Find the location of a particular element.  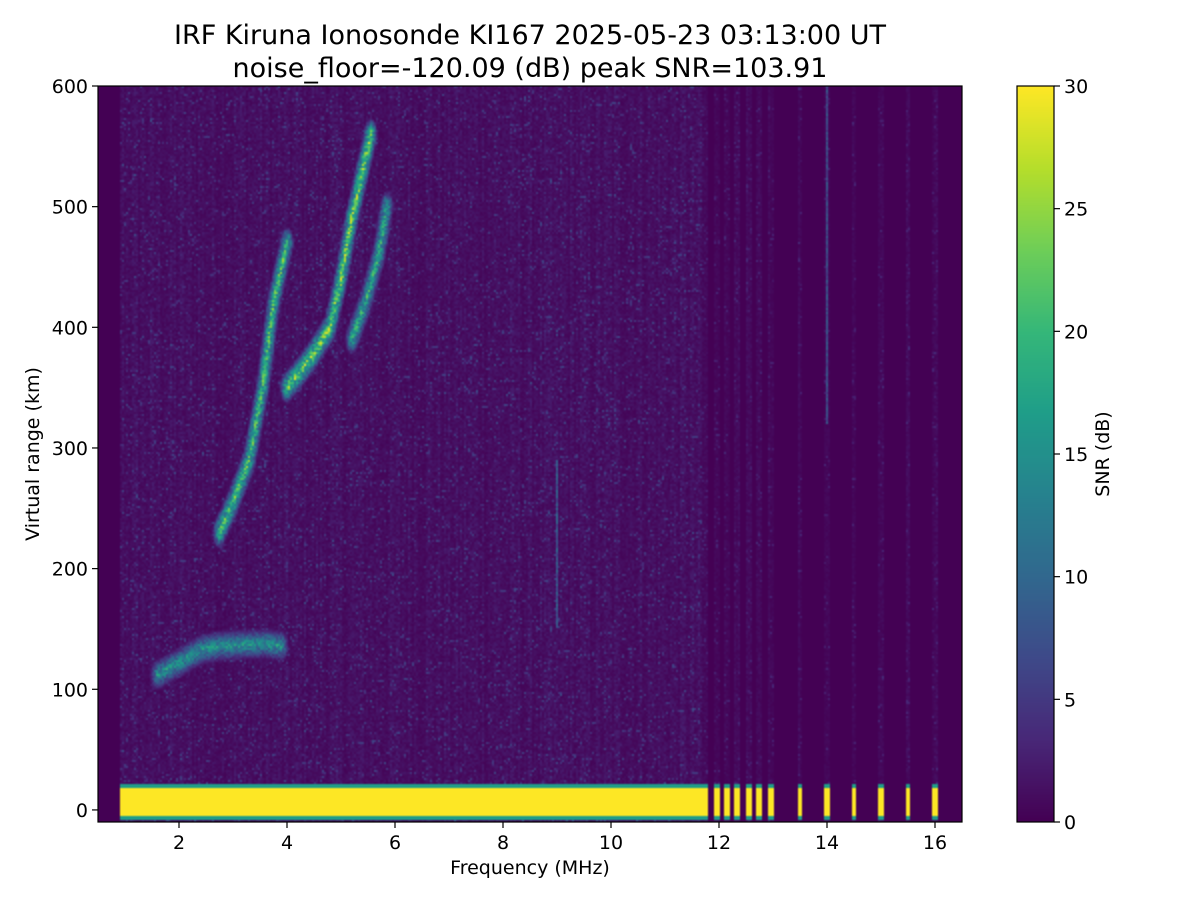

y-tick-label: 300 is located at coordinates (70, 449).